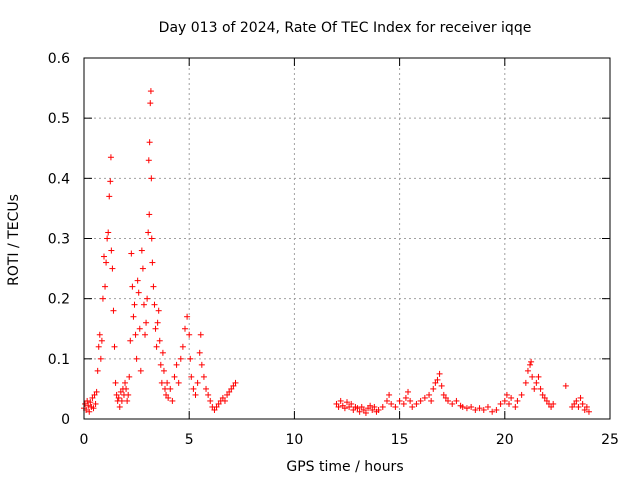  What do you see at coordinates (84, 440) in the screenshot?
I see `x-tick-label: 0` at bounding box center [84, 440].